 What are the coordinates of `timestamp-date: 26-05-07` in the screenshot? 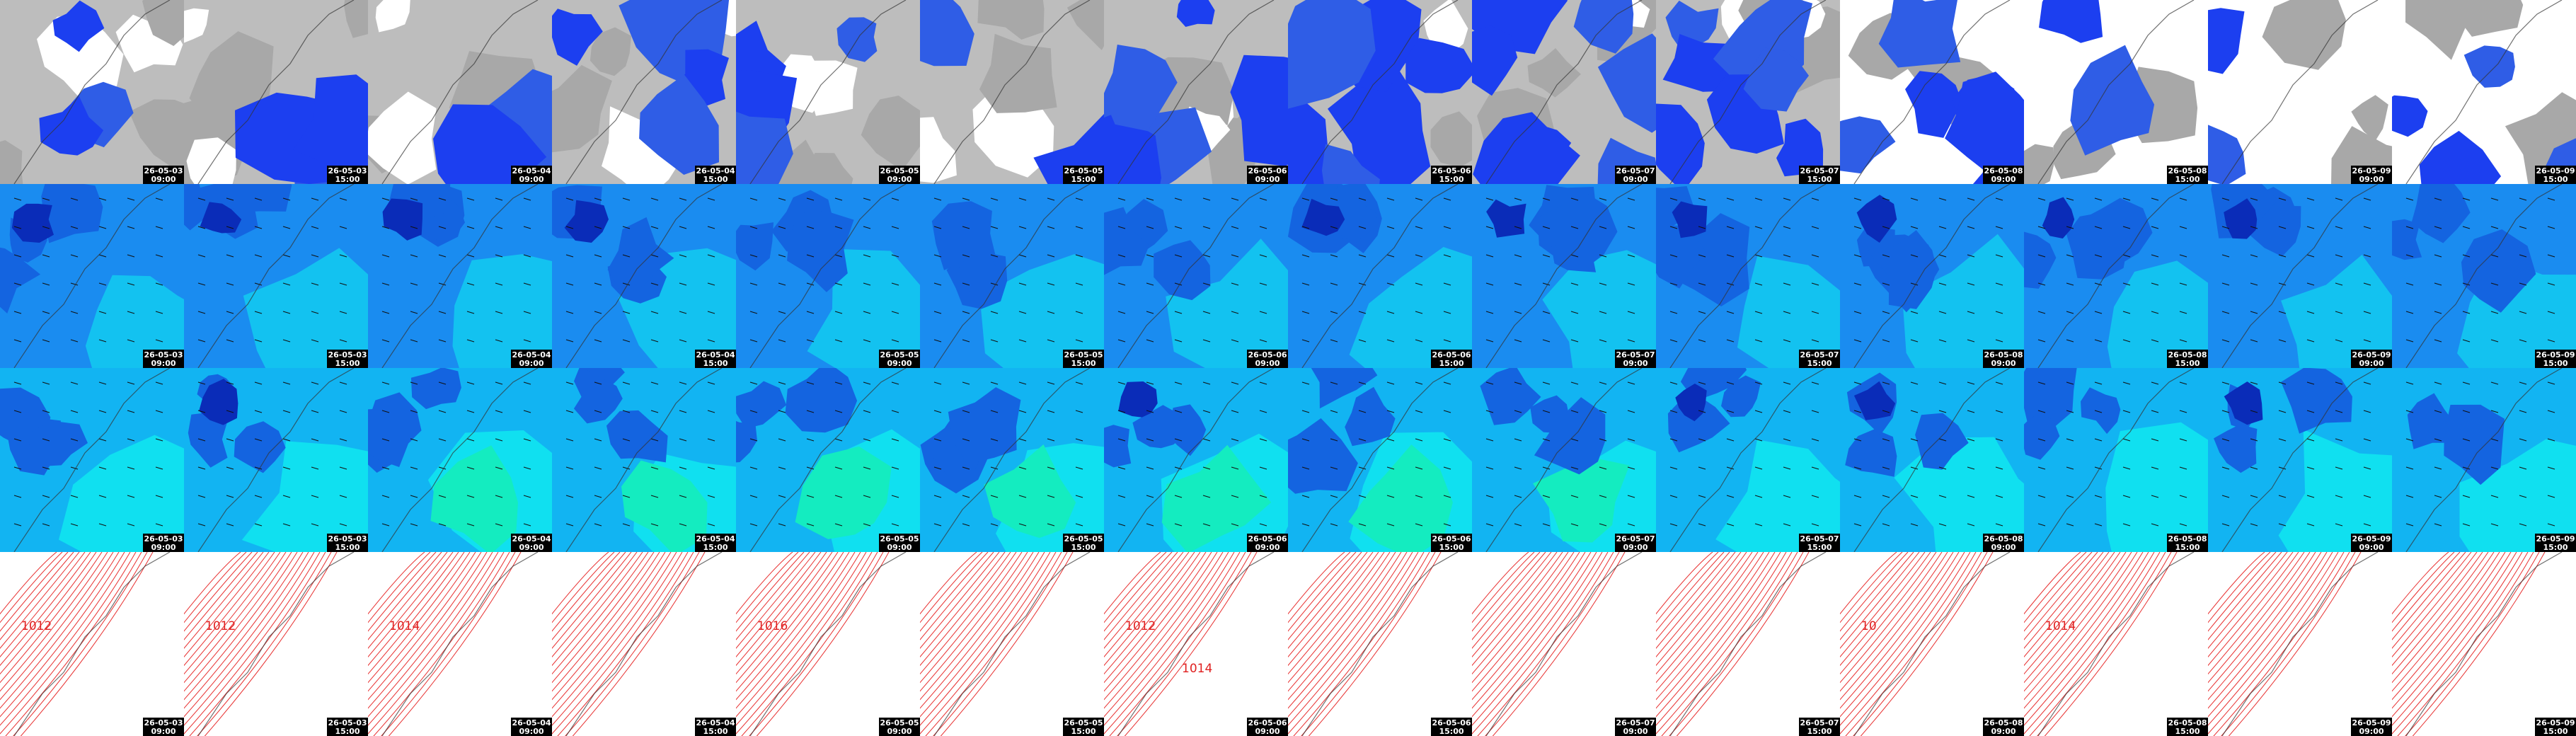 It's located at (1820, 723).